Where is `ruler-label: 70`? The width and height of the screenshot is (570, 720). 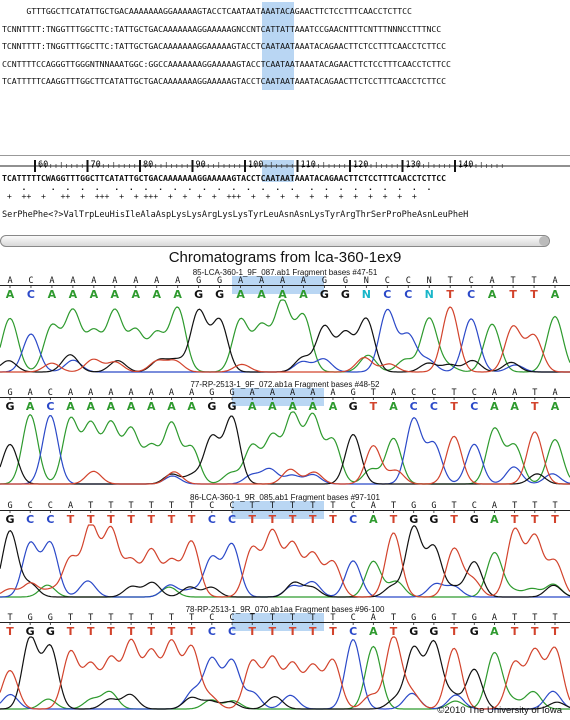
ruler-label: 70 is located at coordinates (95, 165).